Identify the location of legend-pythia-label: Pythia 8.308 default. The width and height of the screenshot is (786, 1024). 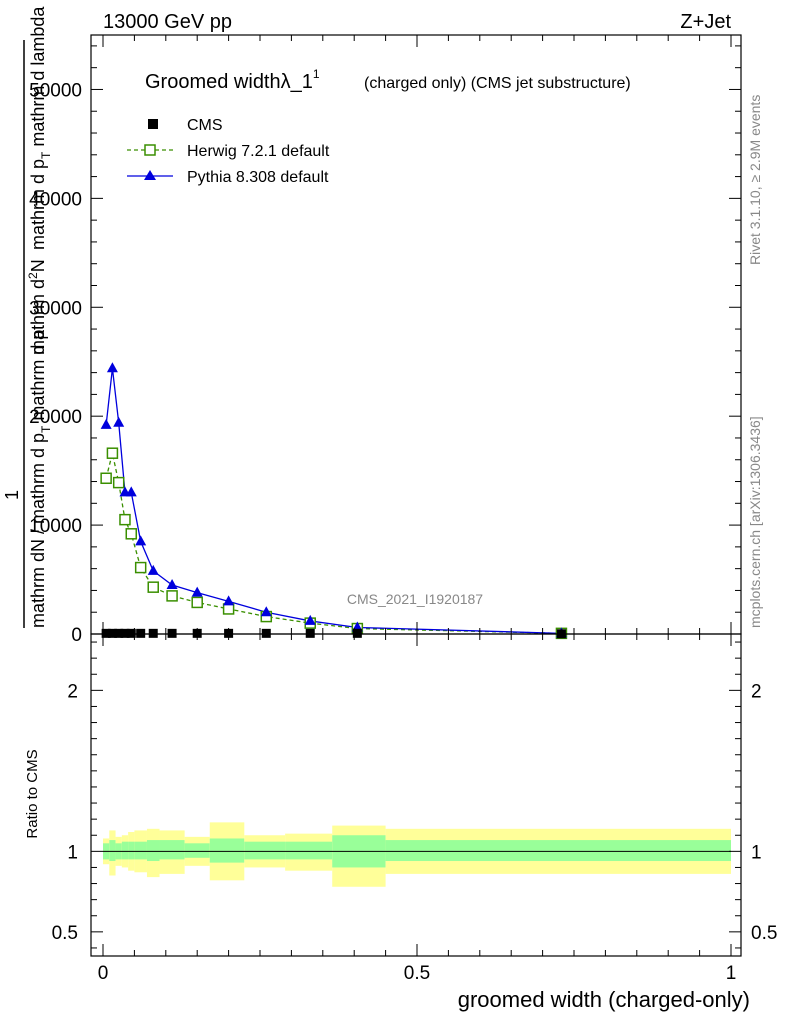
(258, 177).